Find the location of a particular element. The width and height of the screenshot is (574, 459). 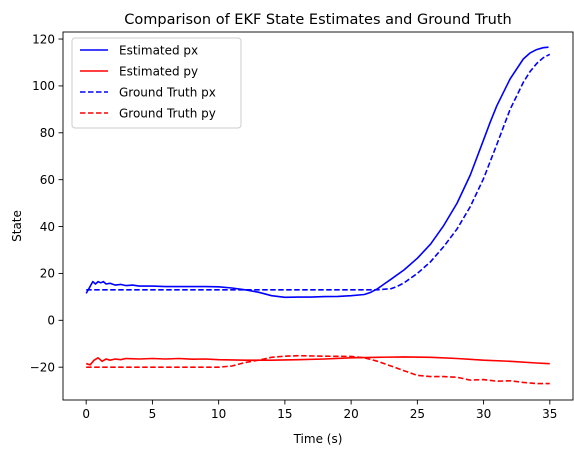

y-tick-label: 60 is located at coordinates (47, 180).